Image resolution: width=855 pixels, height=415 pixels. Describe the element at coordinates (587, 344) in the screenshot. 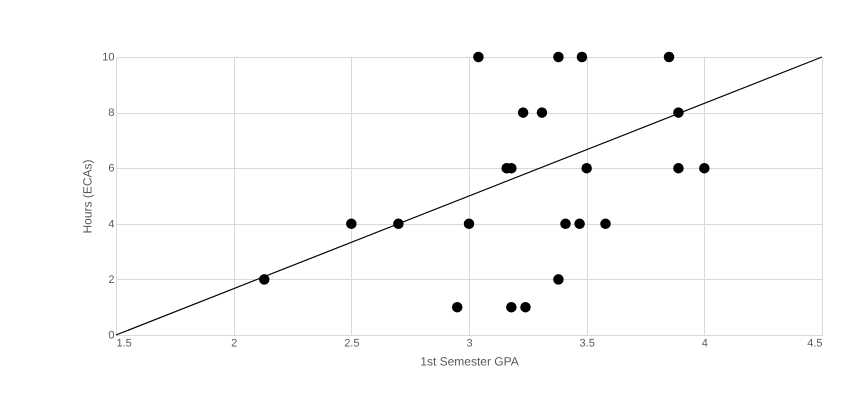

I see `x-tick-label: 3.5` at that location.